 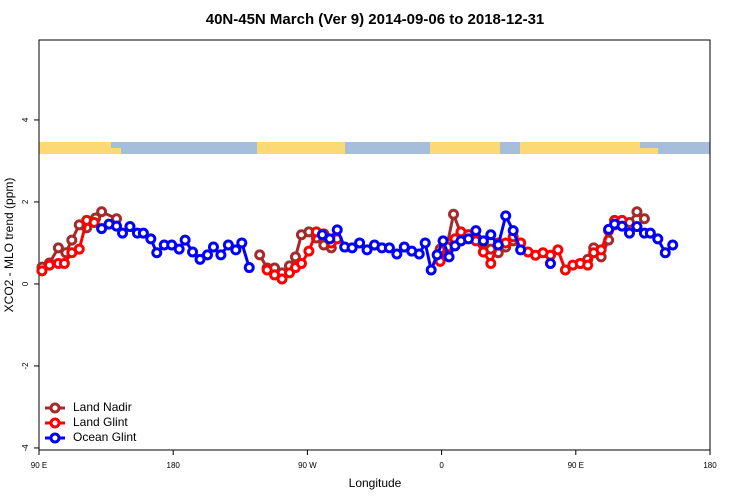 I want to click on y-tick-label: -2, so click(x=25, y=366).